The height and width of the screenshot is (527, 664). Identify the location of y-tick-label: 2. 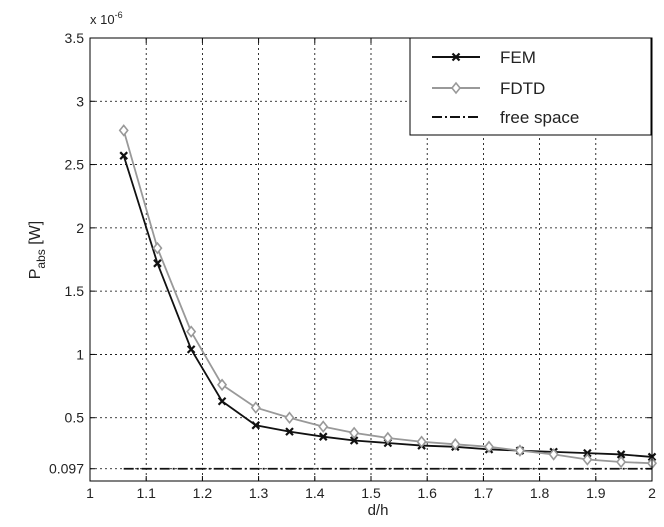
(80, 228).